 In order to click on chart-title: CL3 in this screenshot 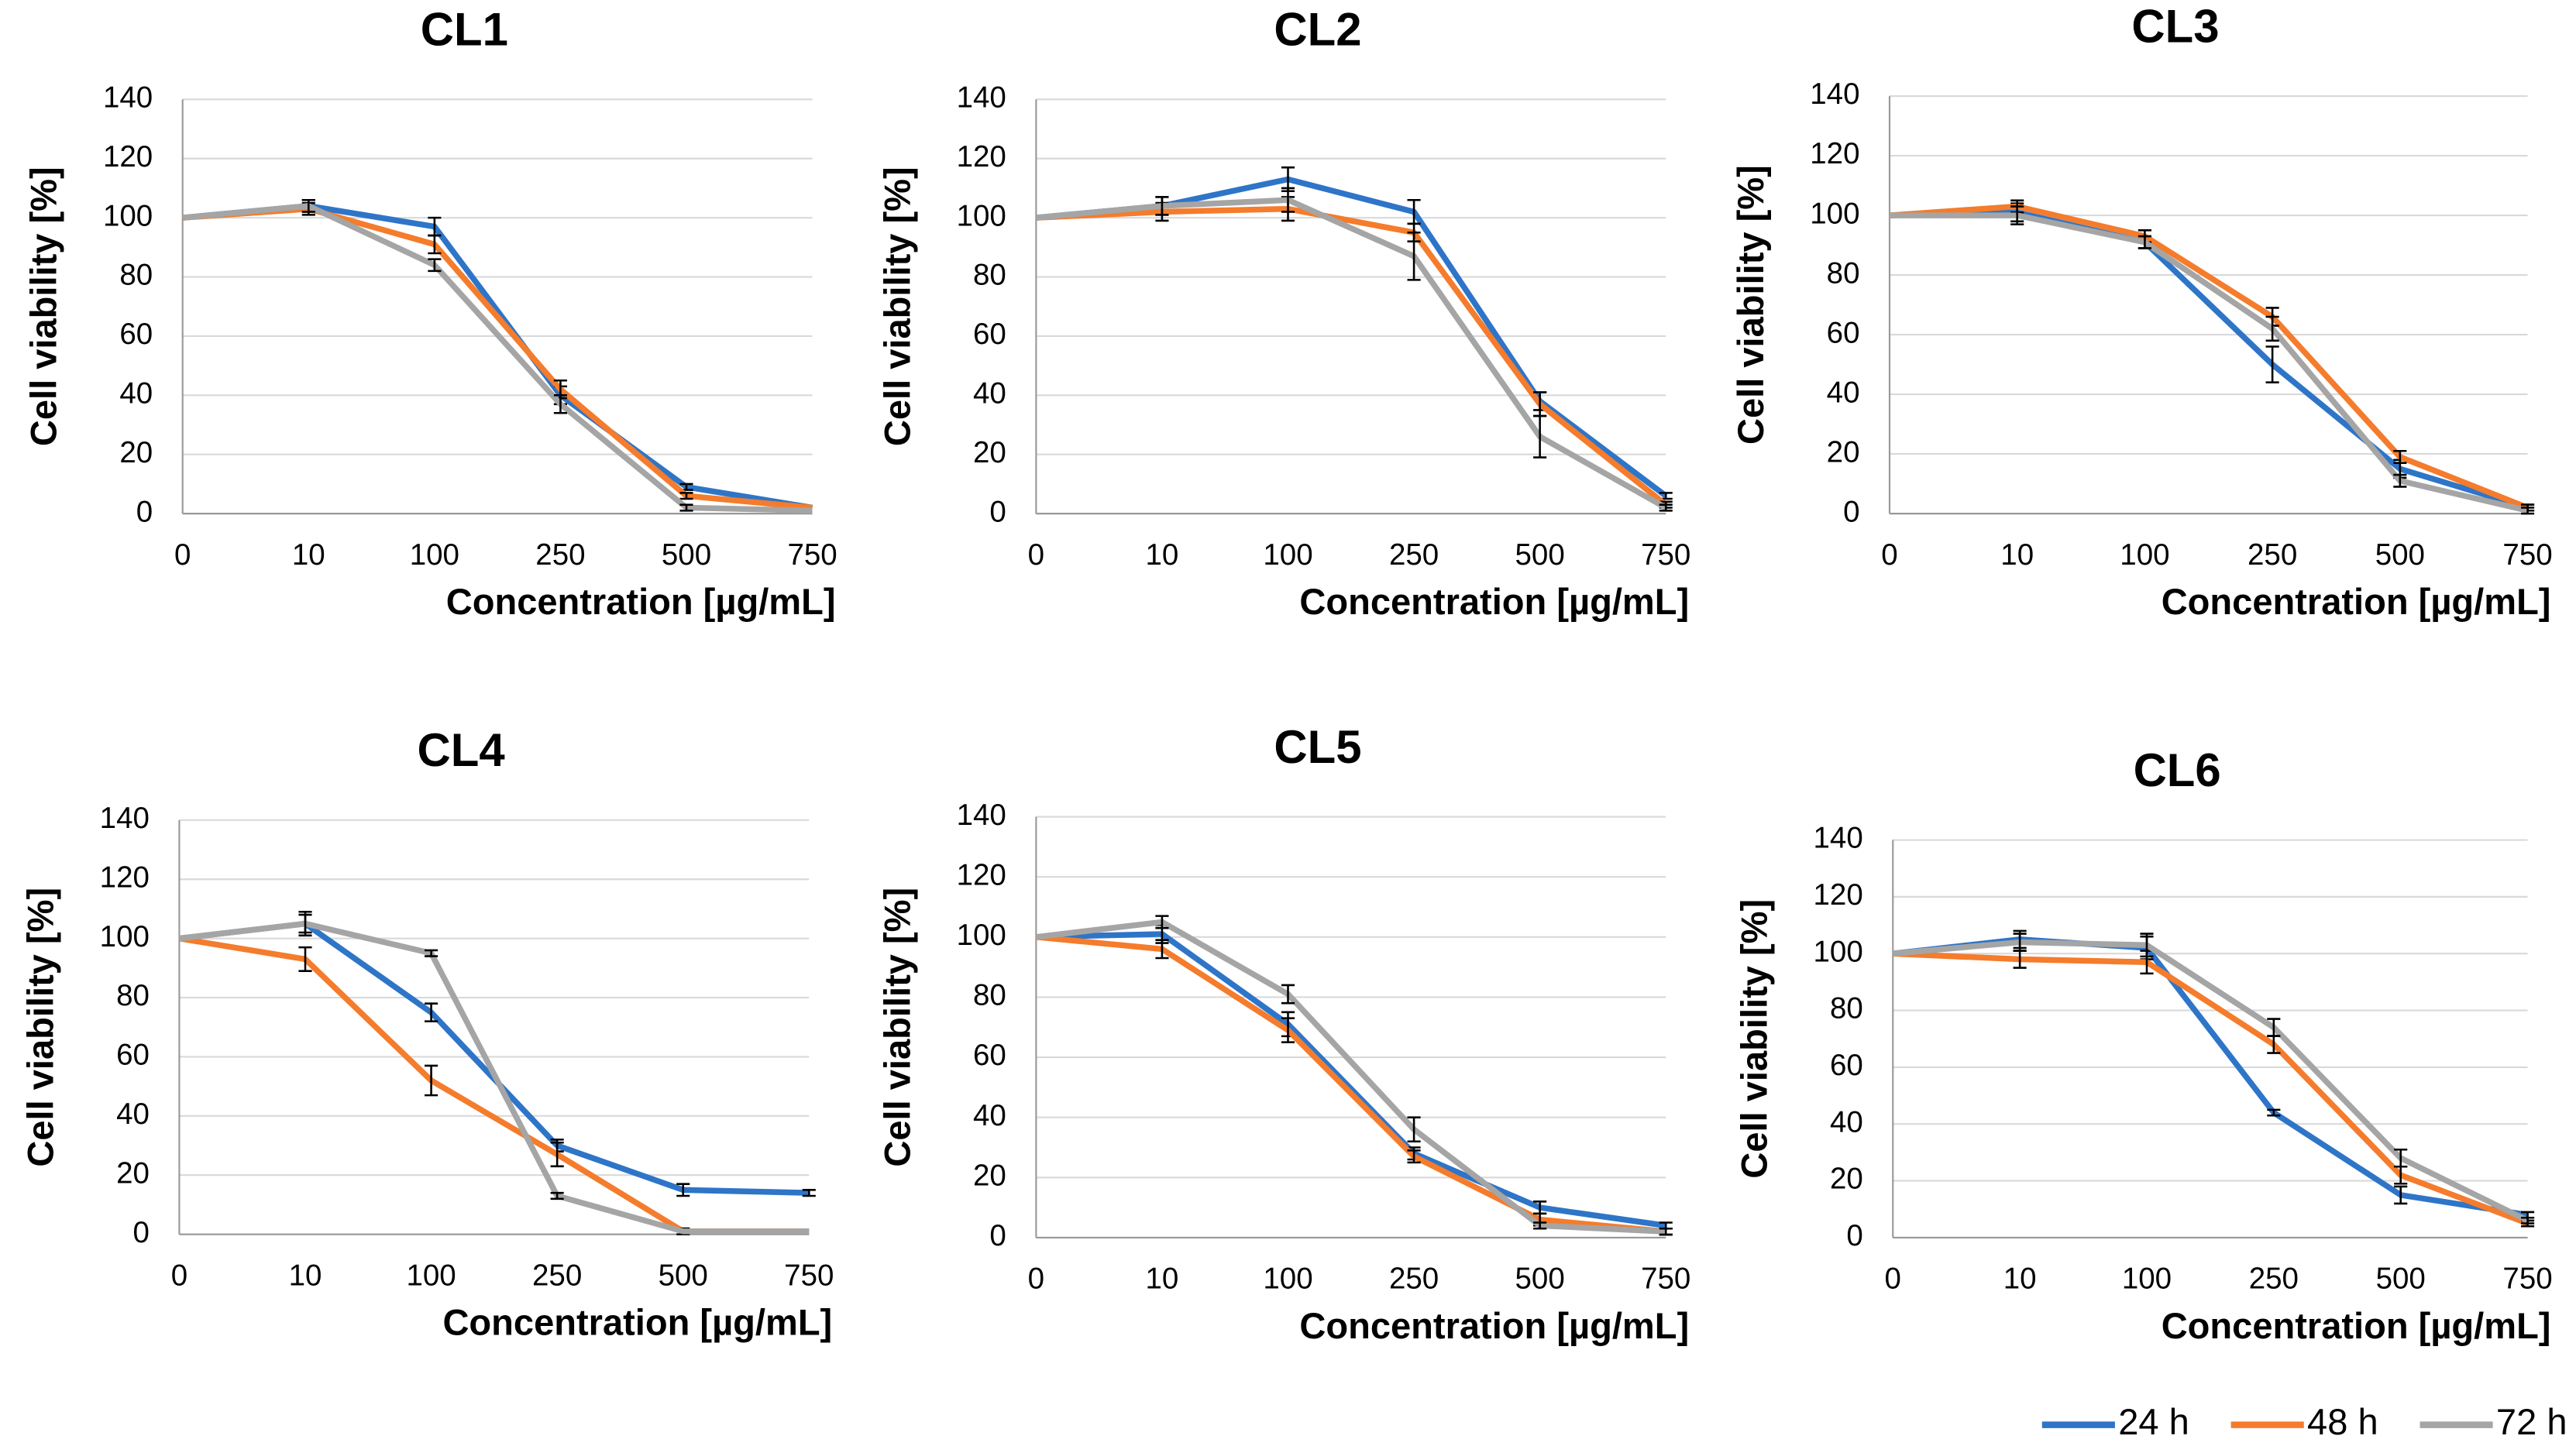, I will do `click(2175, 26)`.